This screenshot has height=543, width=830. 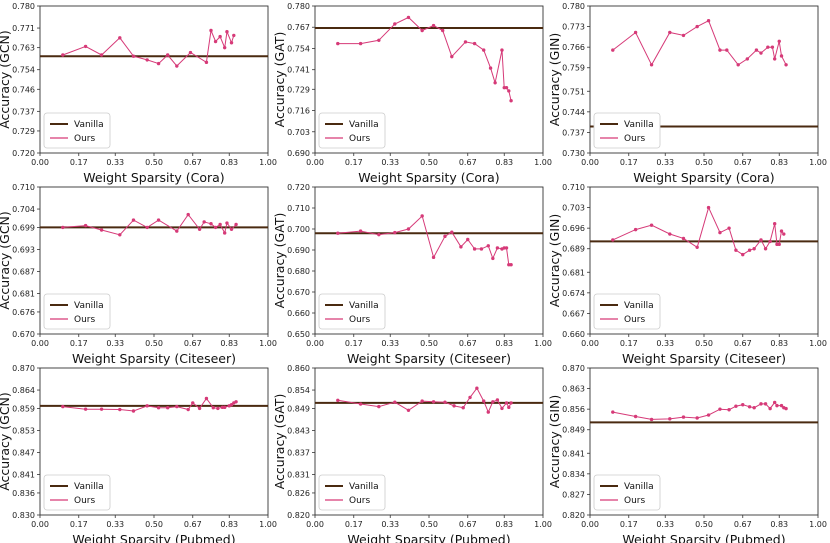 I want to click on y-tick-label: 0.780, so click(x=23, y=6).